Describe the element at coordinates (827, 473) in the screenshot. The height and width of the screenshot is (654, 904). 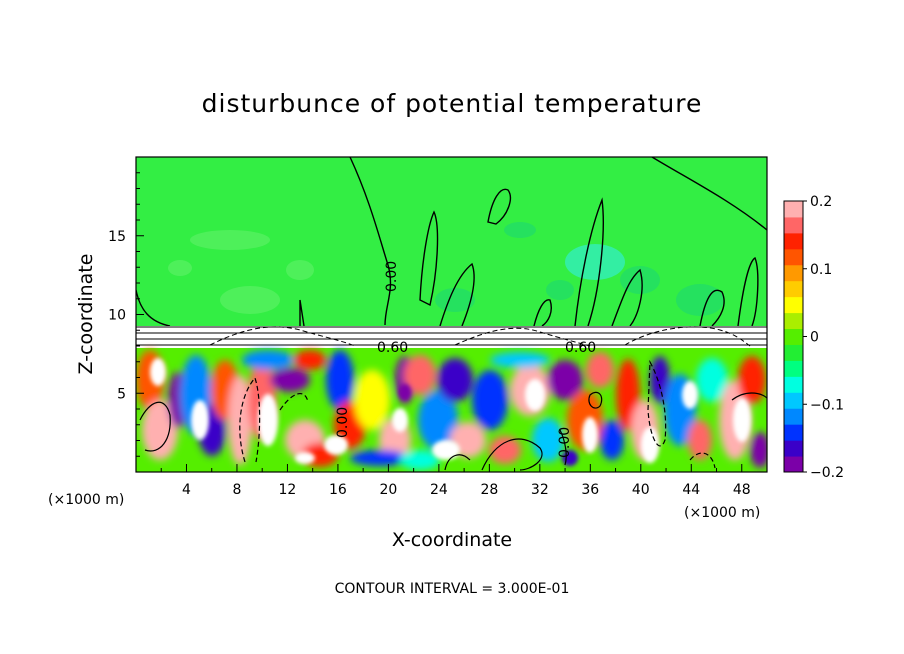
I see `colorbar-tick-label: −0.2` at that location.